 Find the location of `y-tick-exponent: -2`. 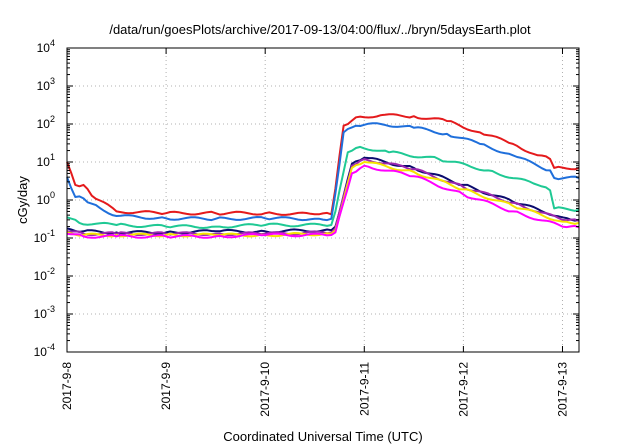

y-tick-exponent: -2 is located at coordinates (51, 271).